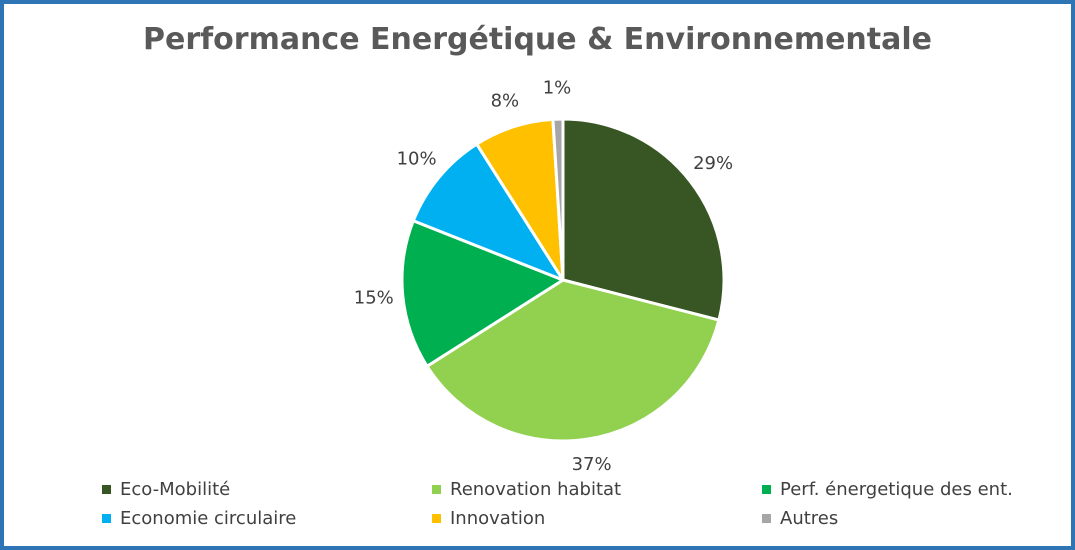 The image size is (1075, 550). Describe the element at coordinates (592, 464) in the screenshot. I see `data-label-2: 37%` at that location.